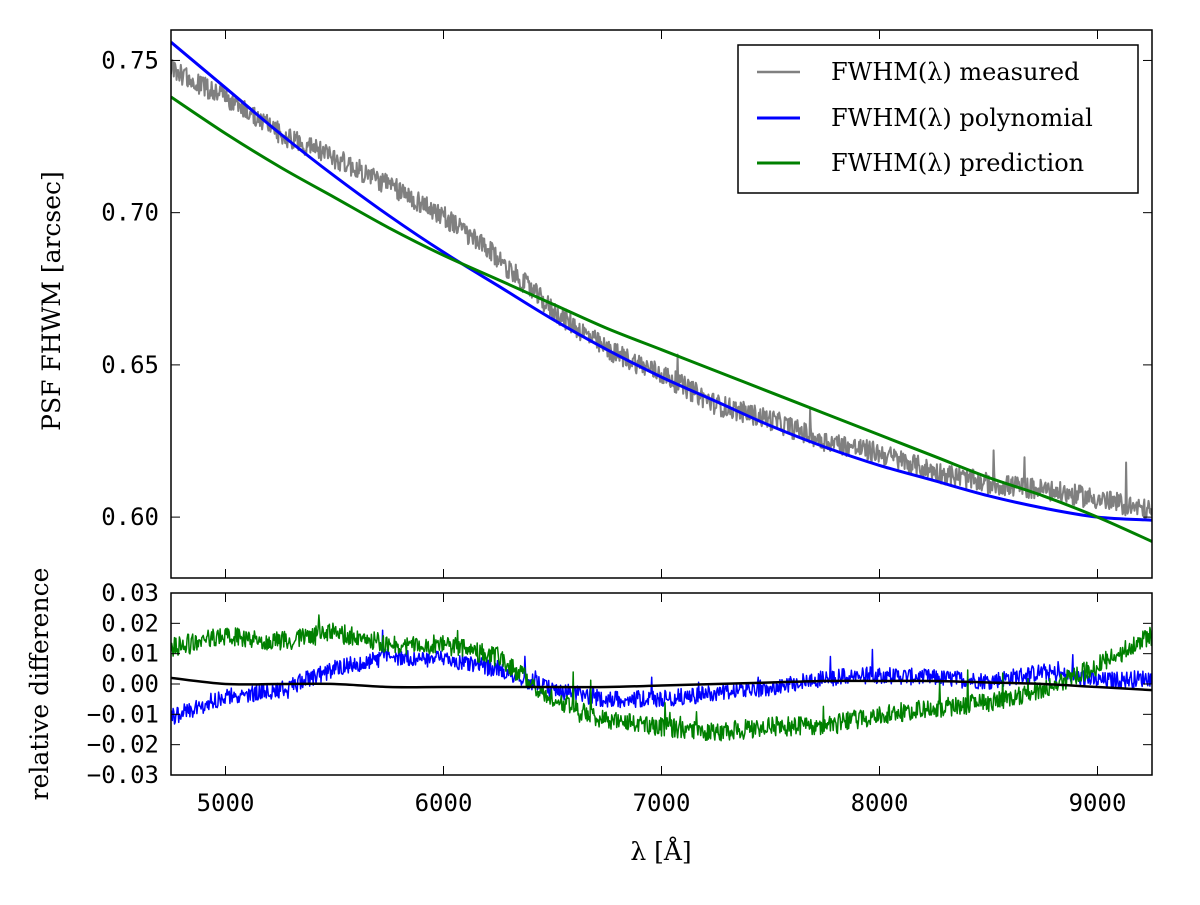 The image size is (1200, 905). I want to click on y-tick-label: 0.70, so click(130, 213).